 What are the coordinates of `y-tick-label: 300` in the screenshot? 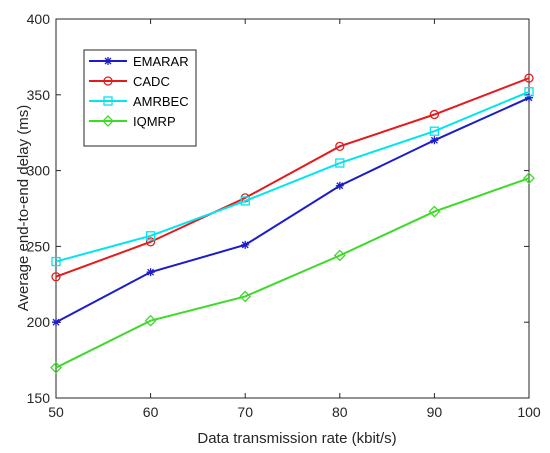 It's located at (39, 171).